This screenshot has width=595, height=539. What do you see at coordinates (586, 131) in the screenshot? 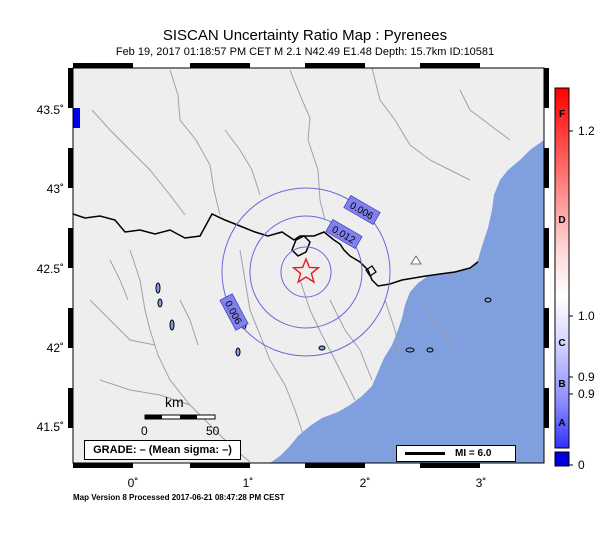
I see `colorbar-value: 1.2` at bounding box center [586, 131].